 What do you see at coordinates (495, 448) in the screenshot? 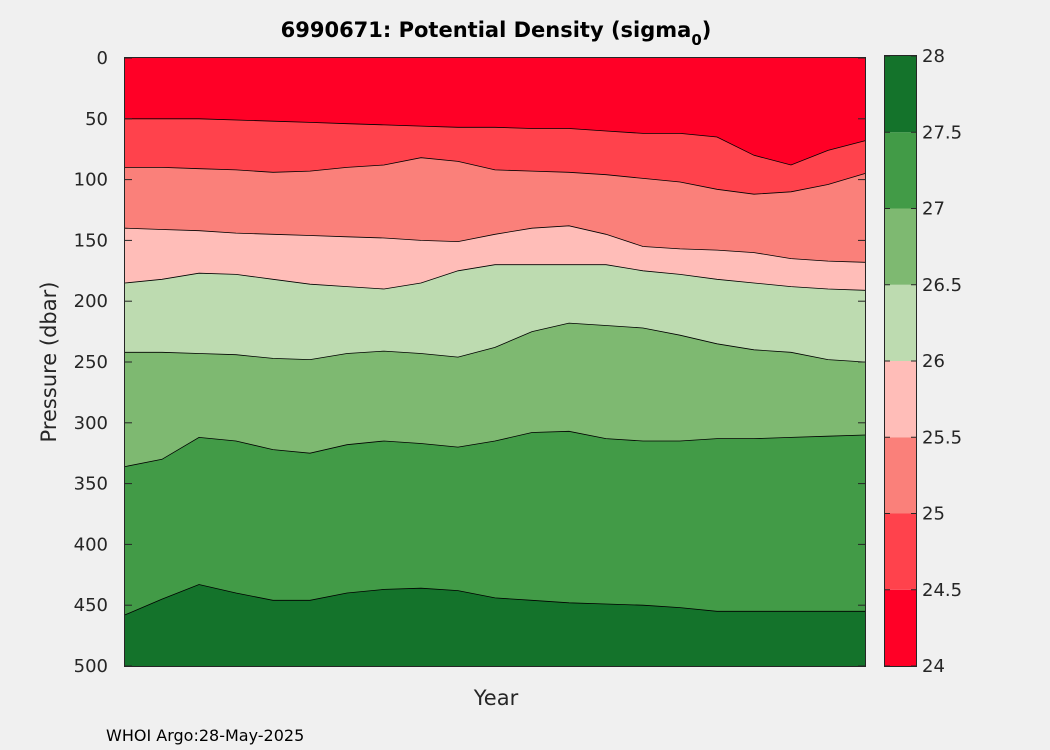
I see `contour-line-27.5` at bounding box center [495, 448].